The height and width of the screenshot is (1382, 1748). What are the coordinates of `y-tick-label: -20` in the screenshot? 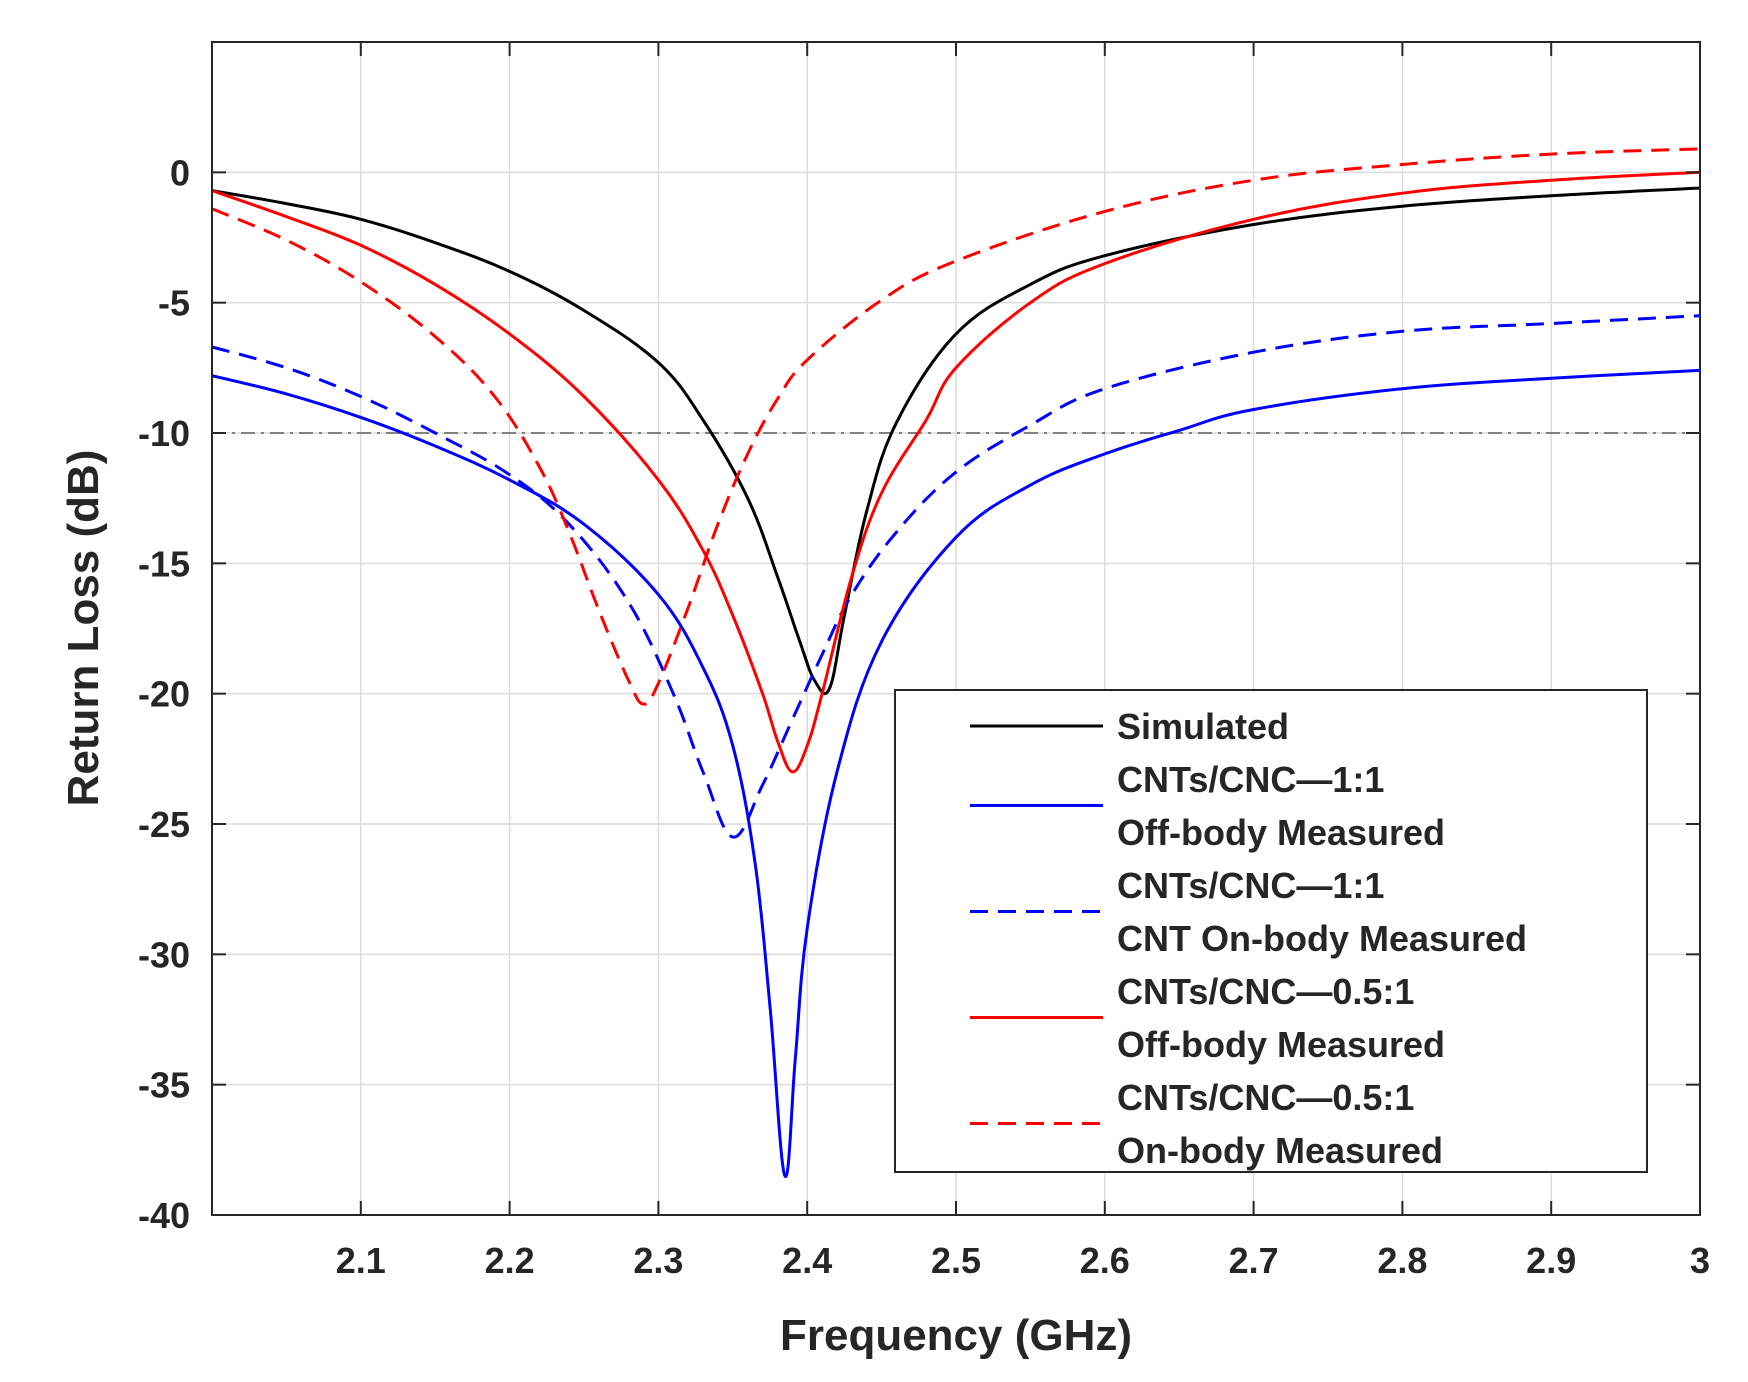 It's located at (164, 694).